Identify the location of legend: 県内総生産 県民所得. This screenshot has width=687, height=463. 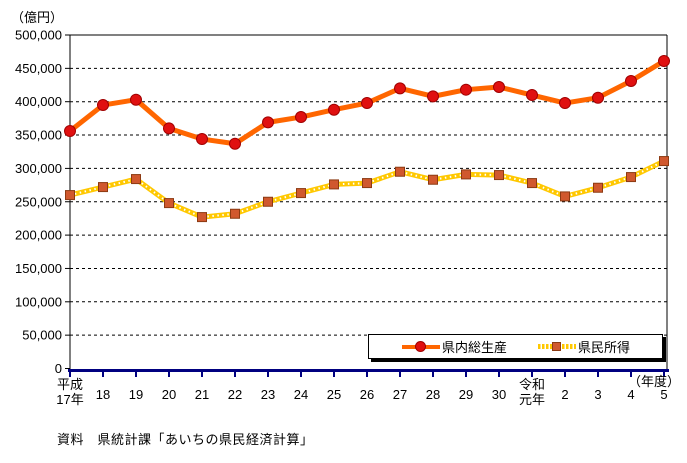
(515, 346).